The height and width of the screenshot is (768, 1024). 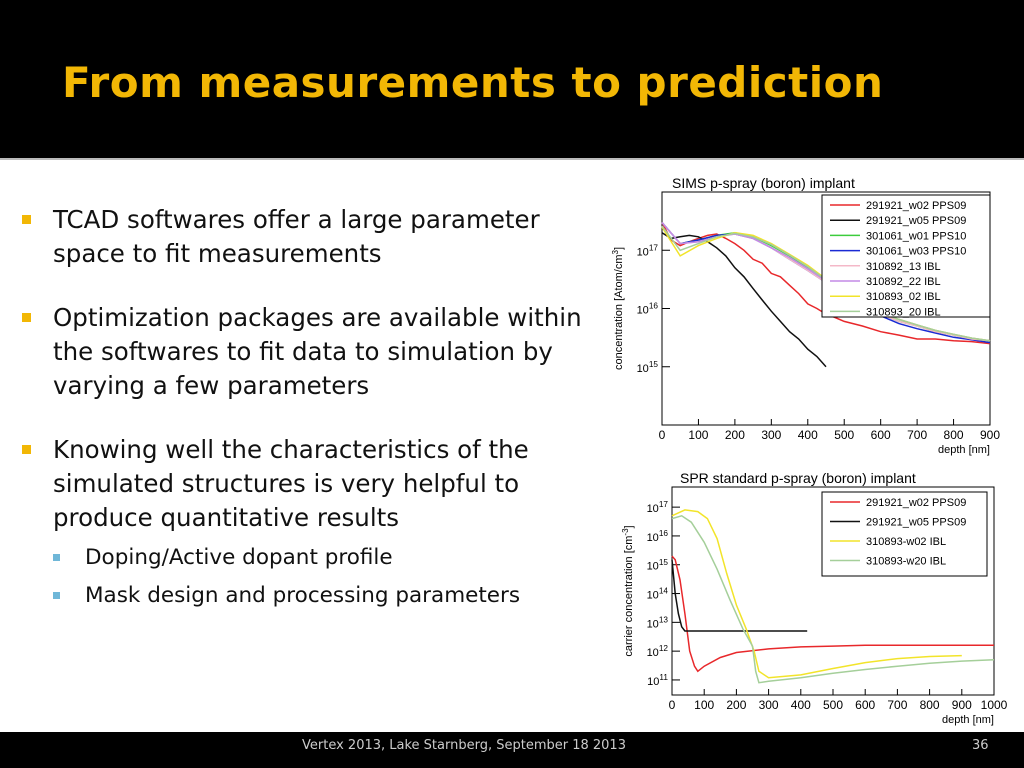 I want to click on slide-title: From measurements to prediction, so click(x=473, y=82).